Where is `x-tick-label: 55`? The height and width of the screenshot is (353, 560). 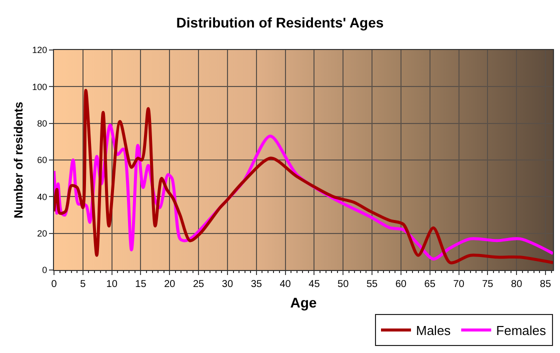
x-tick-label: 55 is located at coordinates (372, 284).